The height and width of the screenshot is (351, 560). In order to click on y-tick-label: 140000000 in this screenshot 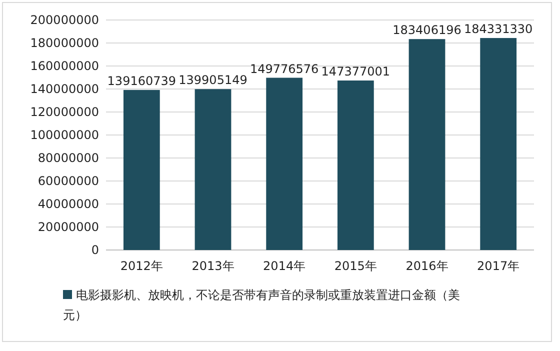, I will do `click(64, 89)`.